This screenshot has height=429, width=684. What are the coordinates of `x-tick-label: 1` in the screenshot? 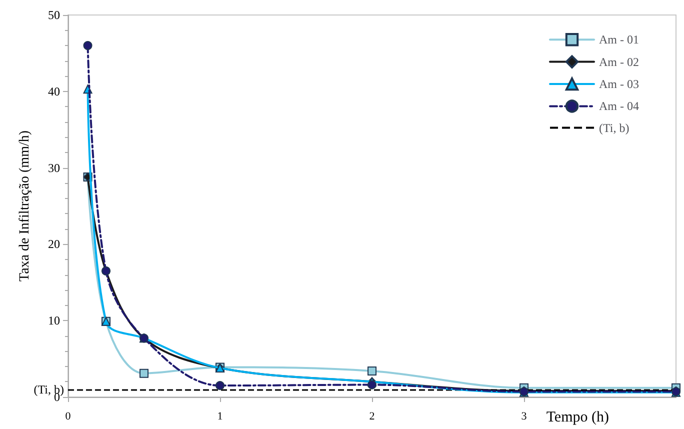 It's located at (220, 416).